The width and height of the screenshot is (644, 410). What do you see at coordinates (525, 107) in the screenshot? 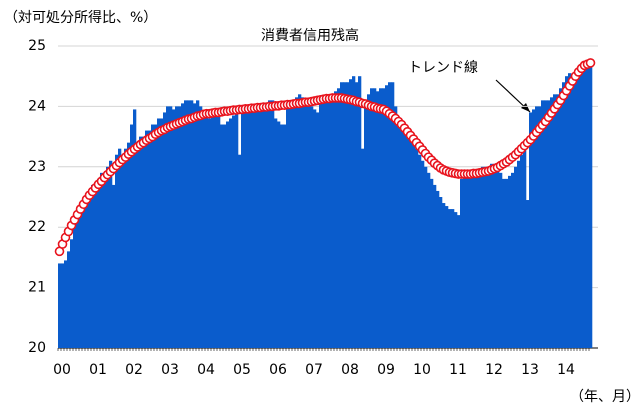
I see `arrow-head` at bounding box center [525, 107].